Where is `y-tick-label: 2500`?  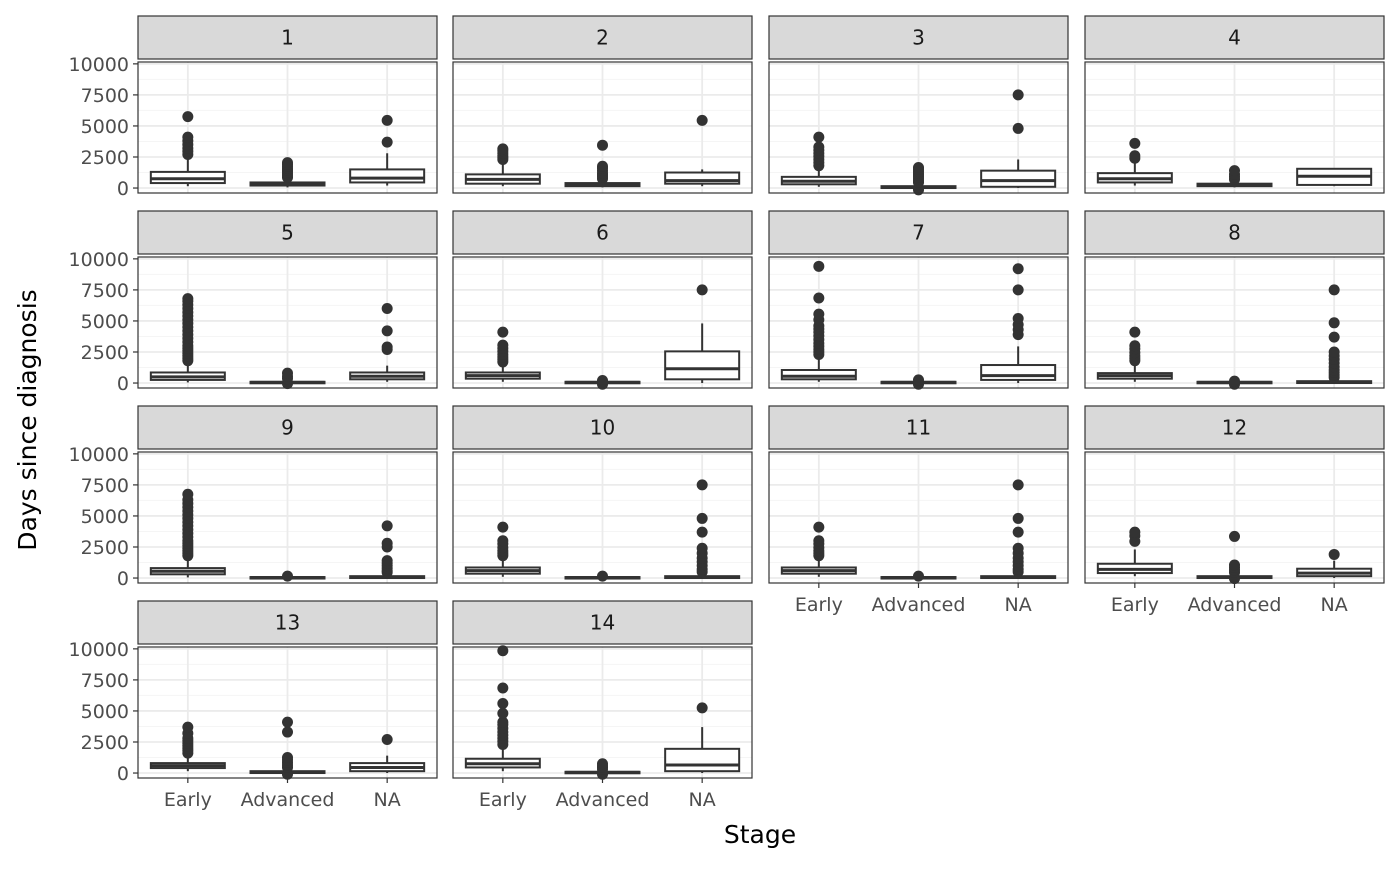
y-tick-label: 2500 is located at coordinates (105, 743).